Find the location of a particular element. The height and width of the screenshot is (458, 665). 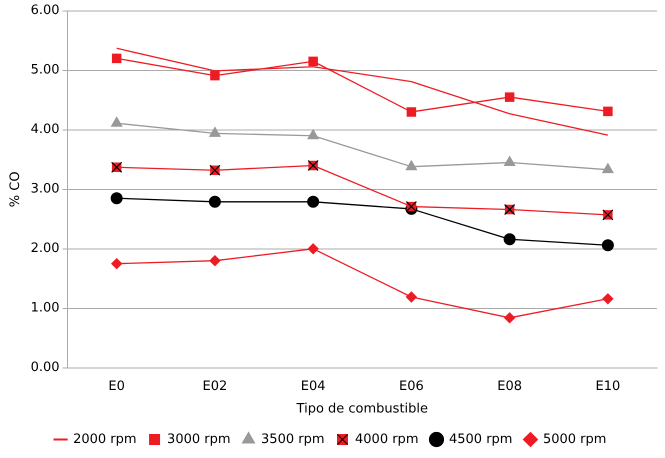

x-tick-label: E06 is located at coordinates (411, 386).